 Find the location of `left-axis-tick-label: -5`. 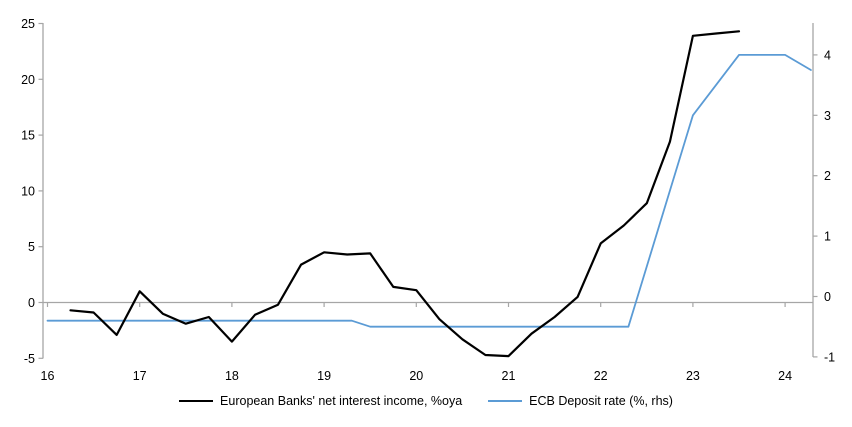

left-axis-tick-label: -5 is located at coordinates (29, 359).